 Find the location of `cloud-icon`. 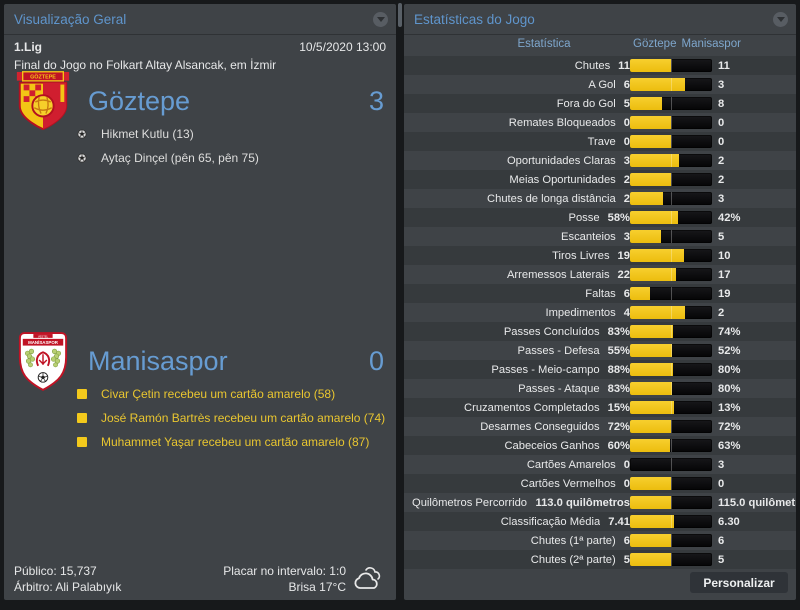

cloud-icon is located at coordinates (370, 579).